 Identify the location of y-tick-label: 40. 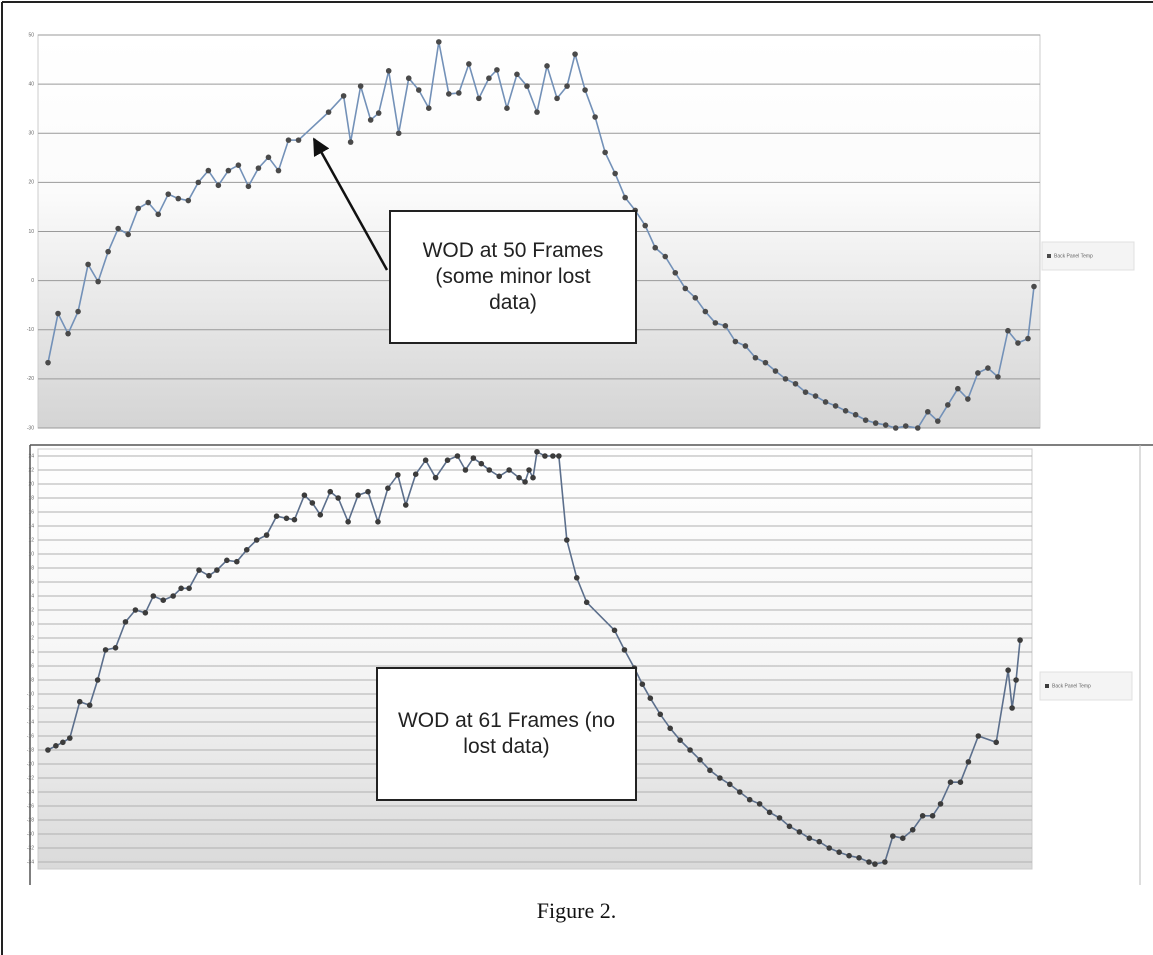
(31, 84).